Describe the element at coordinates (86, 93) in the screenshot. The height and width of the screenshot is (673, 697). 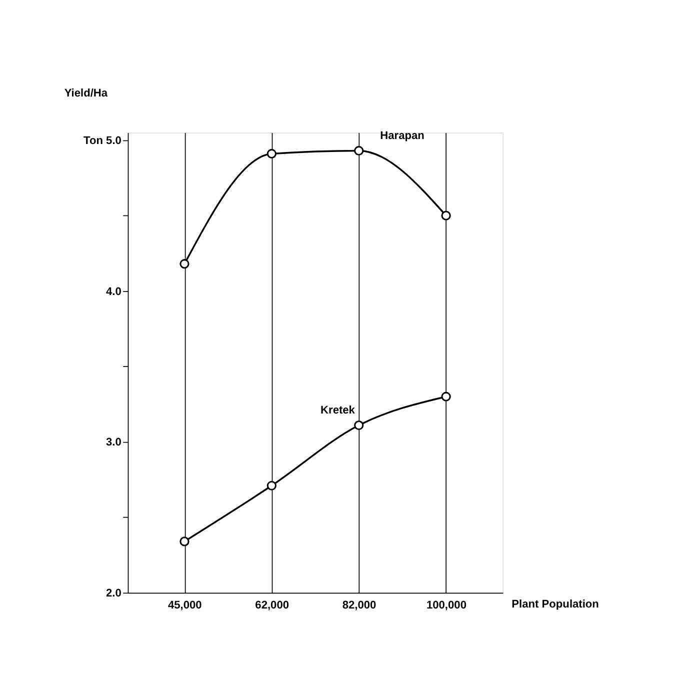
I see `y-axis-title: Yield/Ha` at that location.